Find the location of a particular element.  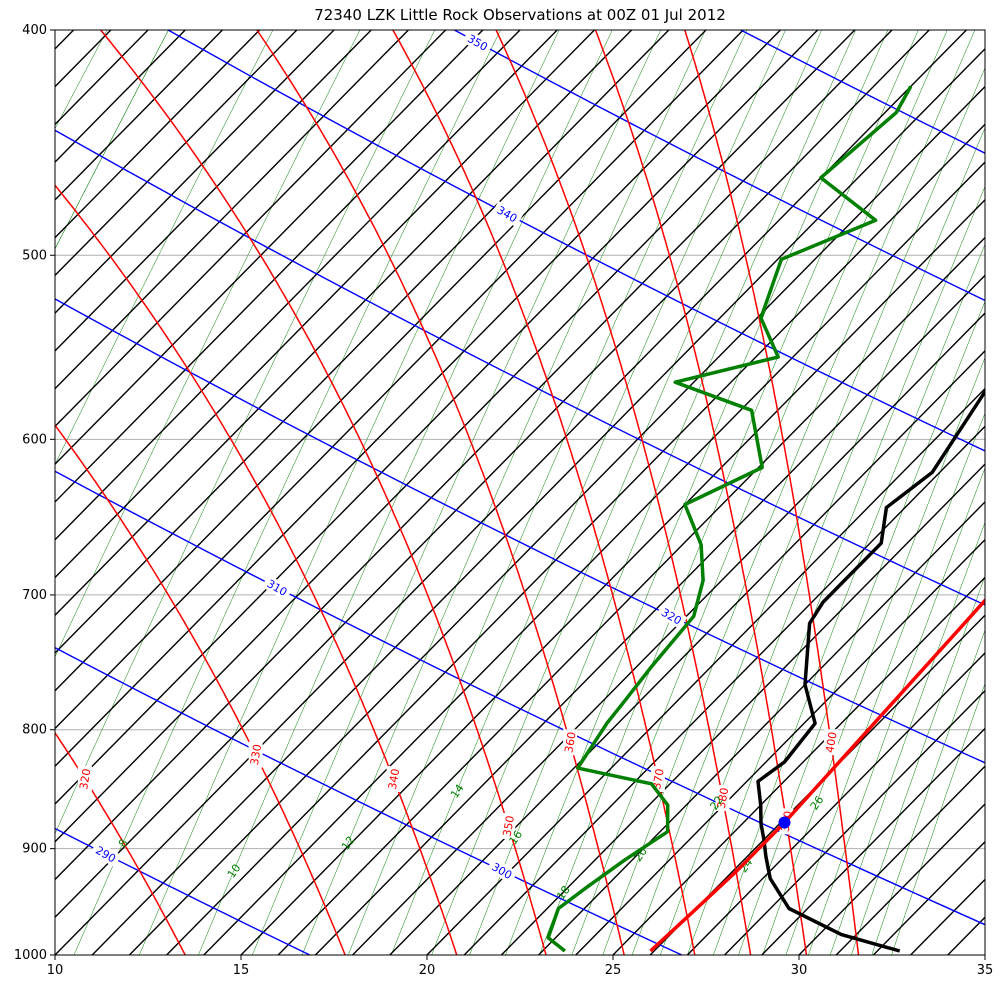

dry-adiabat-line is located at coordinates (719, 166).